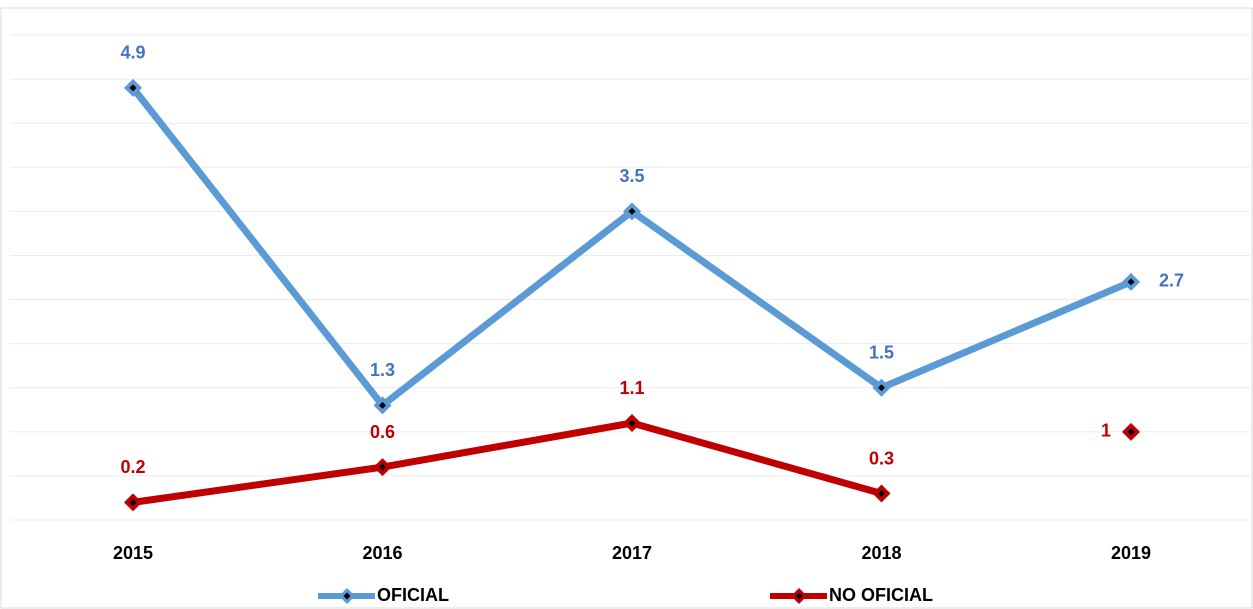 The height and width of the screenshot is (609, 1253). I want to click on data-label: 1, so click(1106, 431).